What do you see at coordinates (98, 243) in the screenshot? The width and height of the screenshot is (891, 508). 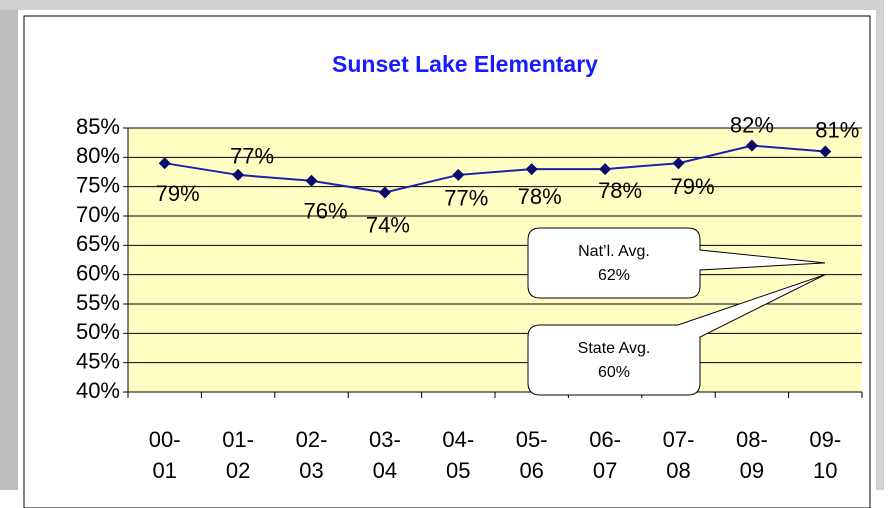 I see `y-tick-label: 65%` at bounding box center [98, 243].